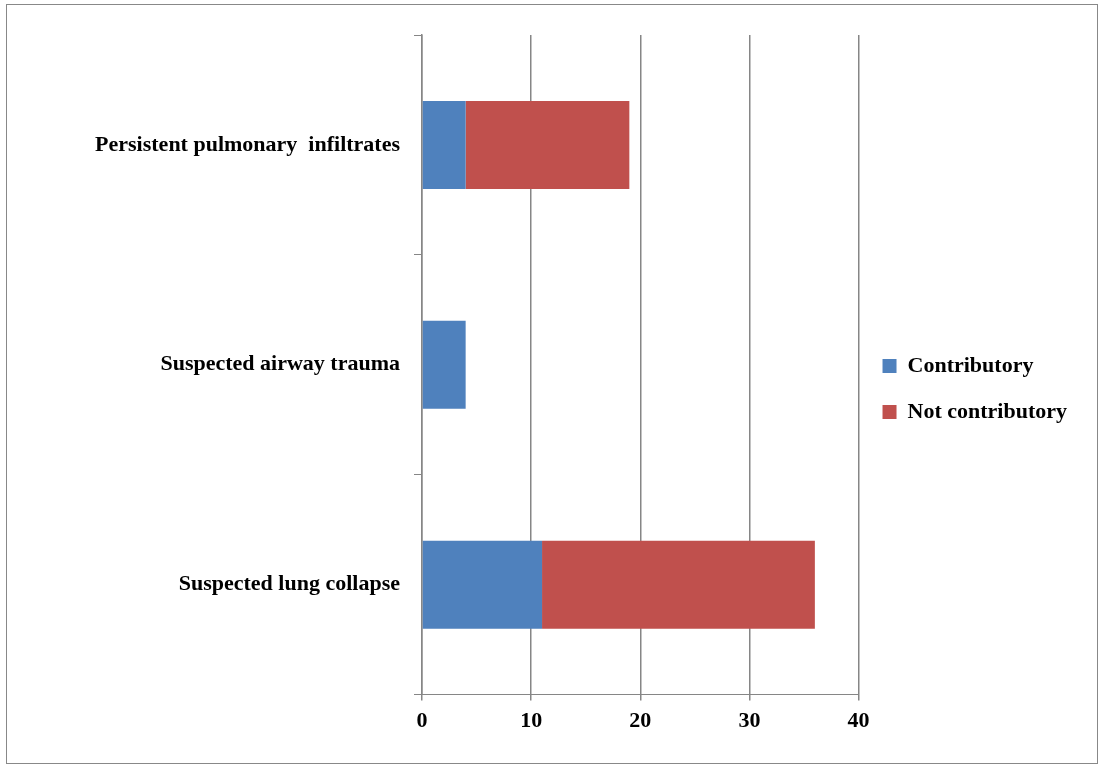 This screenshot has width=1104, height=769. What do you see at coordinates (280, 363) in the screenshot?
I see `y-tick-label: Suspected airway trauma` at bounding box center [280, 363].